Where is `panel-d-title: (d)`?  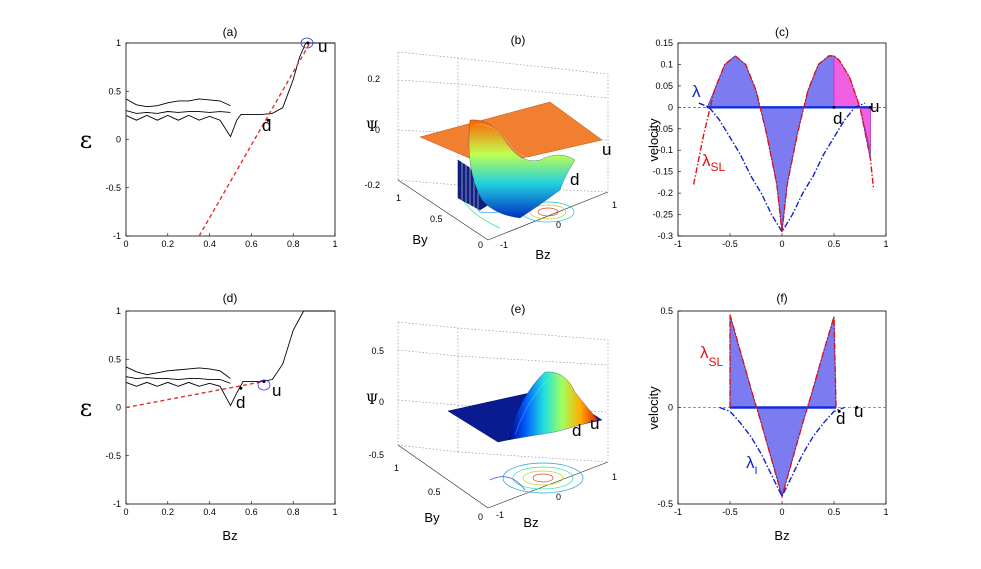
panel-d-title: (d) is located at coordinates (230, 298).